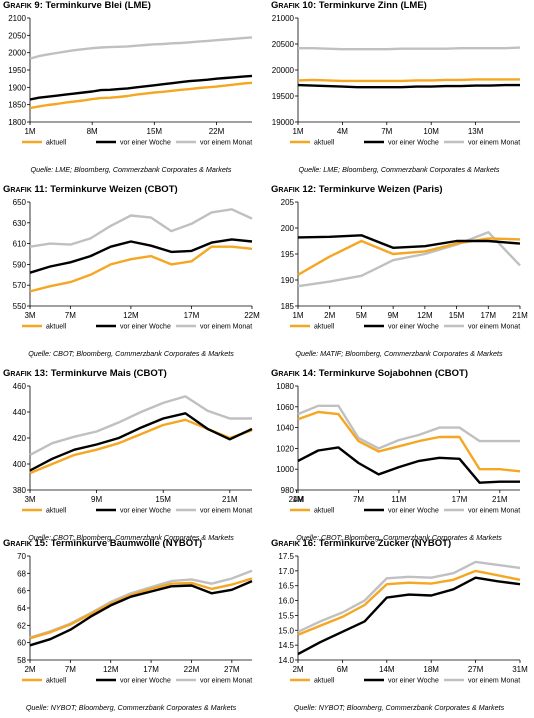  I want to click on chart-title: Grafik 13: Terminkurve Mais (CBOT), so click(85, 373).